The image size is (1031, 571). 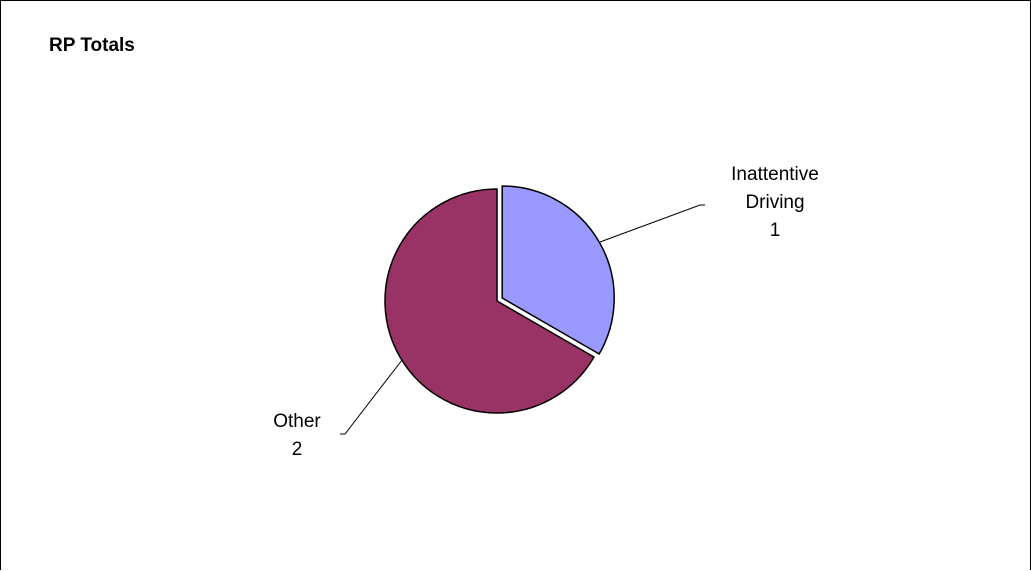 I want to click on chart-title: RP Totals, so click(x=92, y=45).